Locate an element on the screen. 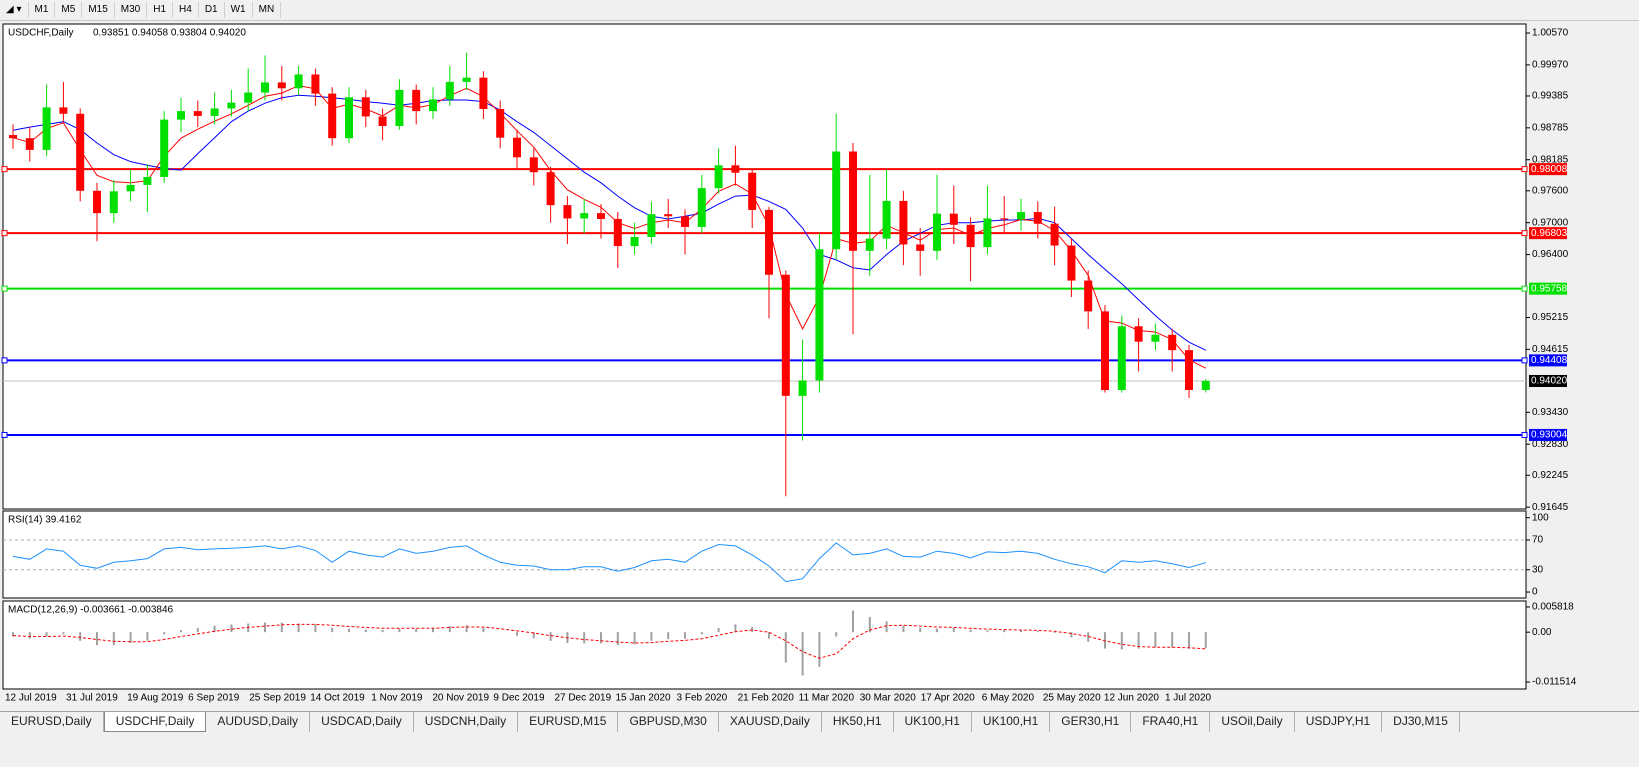 The image size is (1639, 767). level-price-label: 0.98008 is located at coordinates (1549, 169).